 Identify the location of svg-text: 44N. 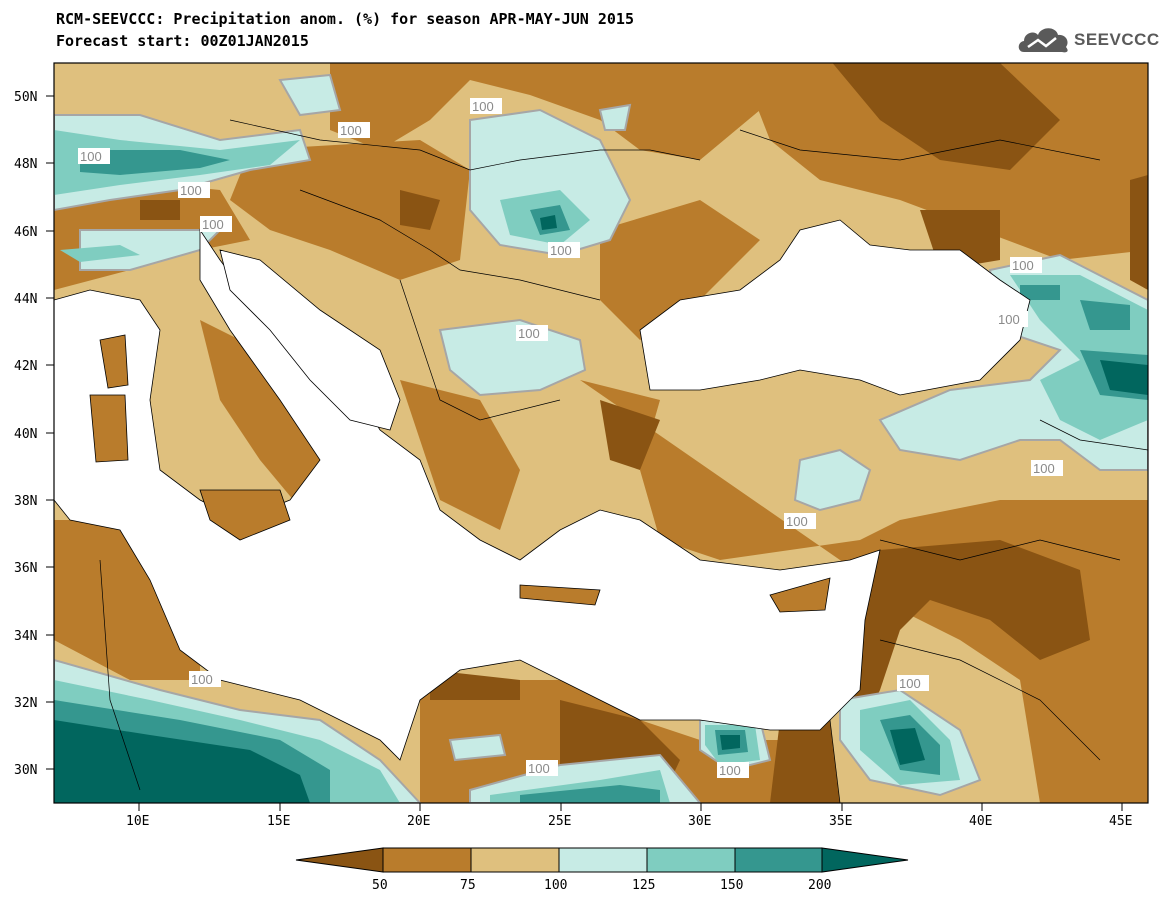
(25, 299).